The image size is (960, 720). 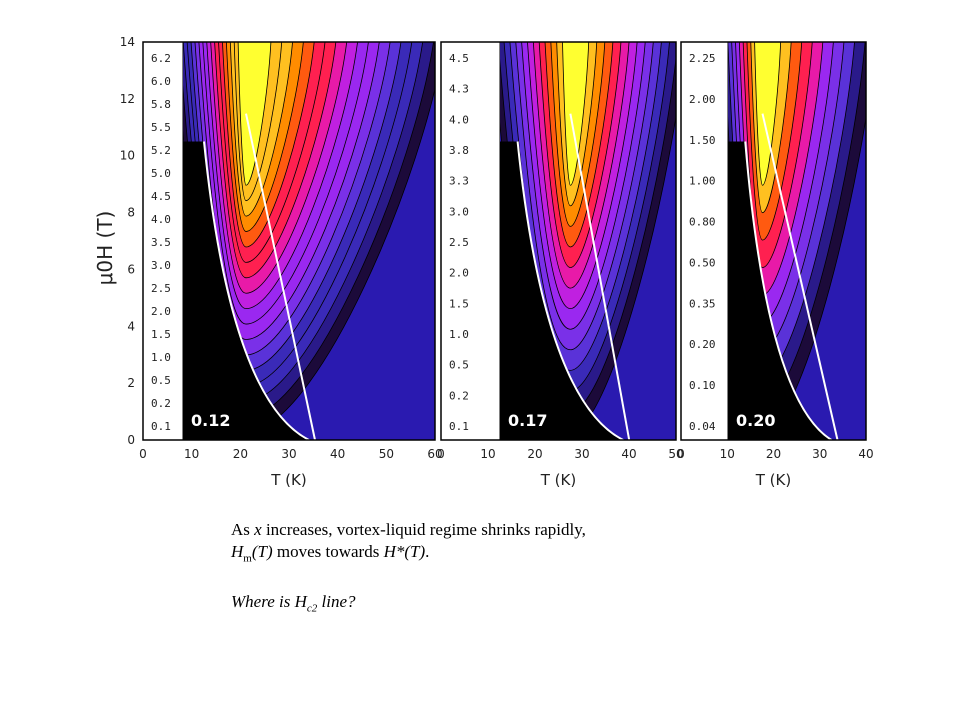 I want to click on contour-level-label: 0.35, so click(x=702, y=303).